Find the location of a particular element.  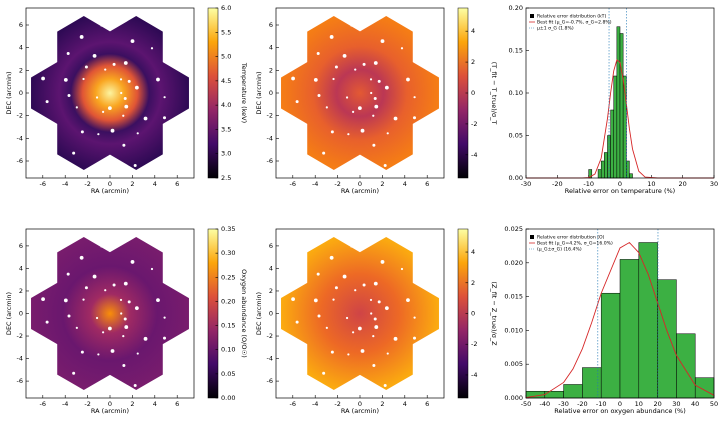

x-tick-label: -20 is located at coordinates (557, 184).